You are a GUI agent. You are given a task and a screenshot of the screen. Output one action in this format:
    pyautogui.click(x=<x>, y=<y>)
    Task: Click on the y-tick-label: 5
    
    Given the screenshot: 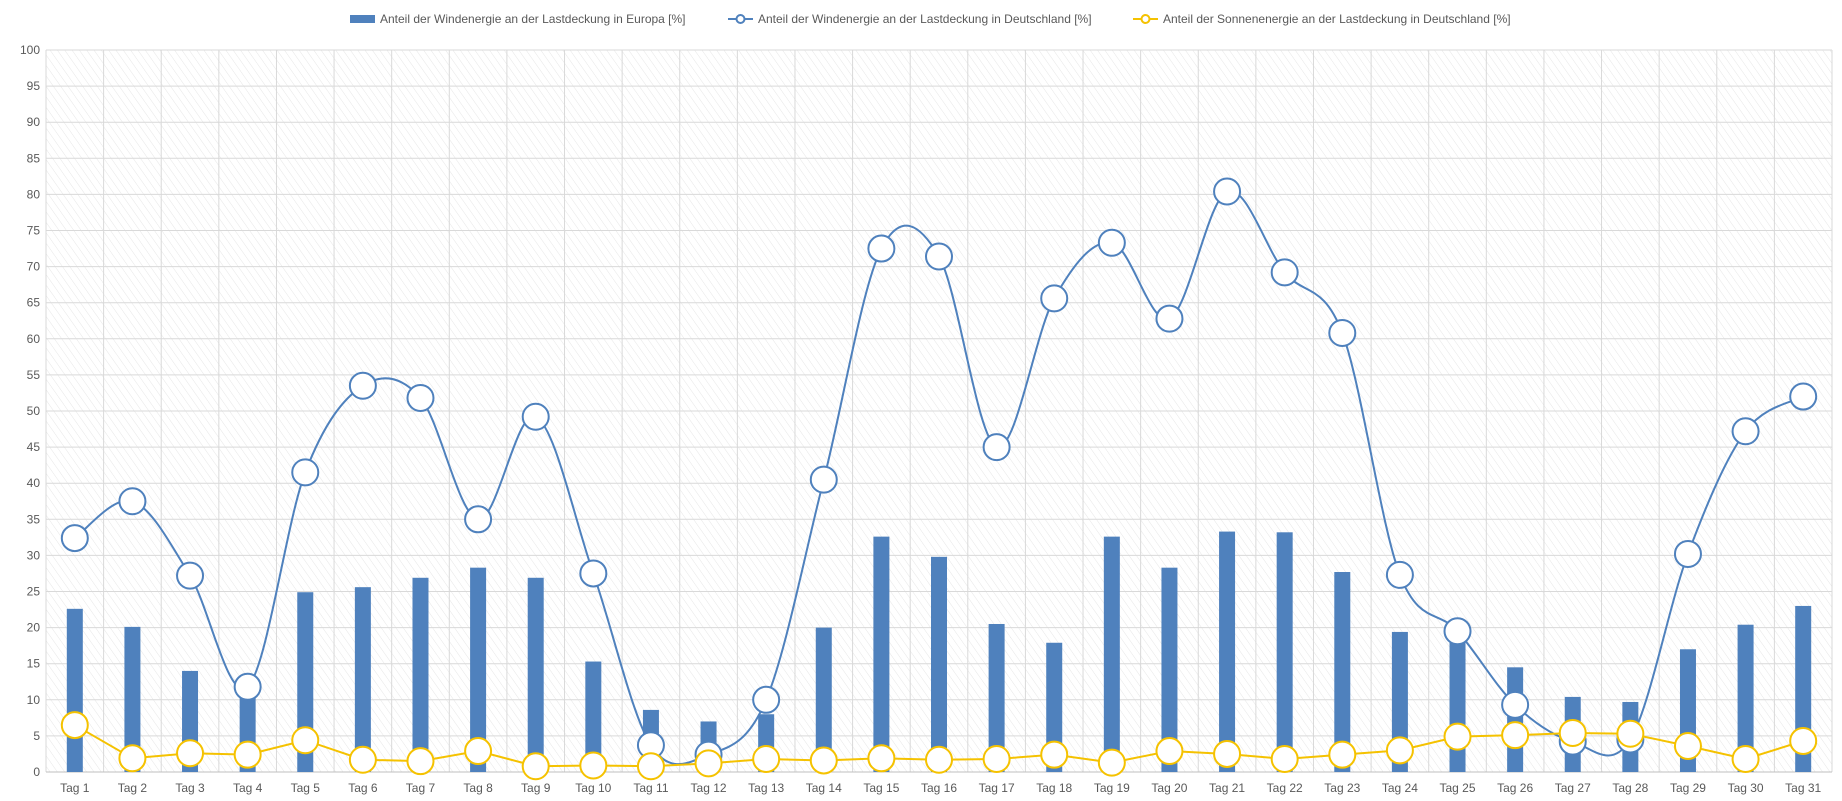 What is the action you would take?
    pyautogui.click(x=36, y=736)
    